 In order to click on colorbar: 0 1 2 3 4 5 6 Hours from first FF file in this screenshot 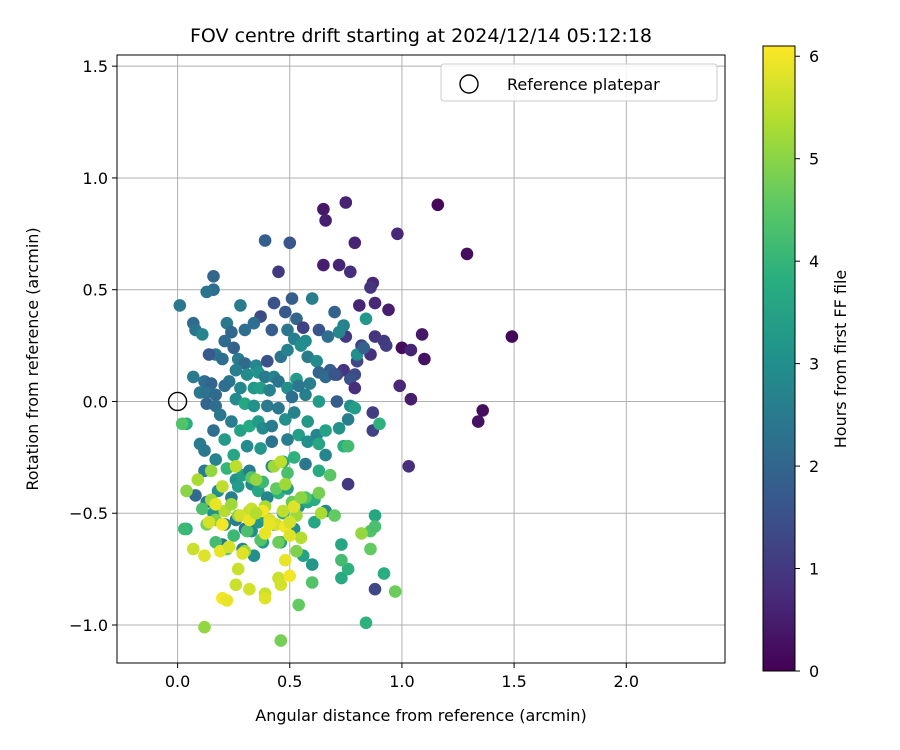, I will do `click(806, 363)`.